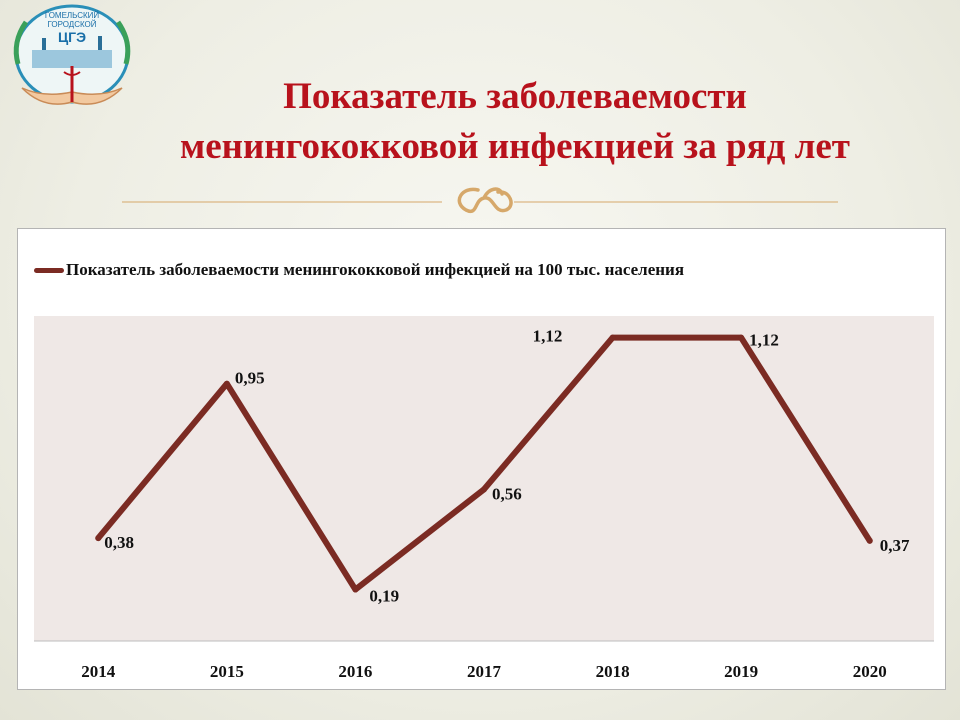 This screenshot has width=960, height=720. Describe the element at coordinates (119, 542) in the screenshot. I see `data-label: 0,38` at that location.